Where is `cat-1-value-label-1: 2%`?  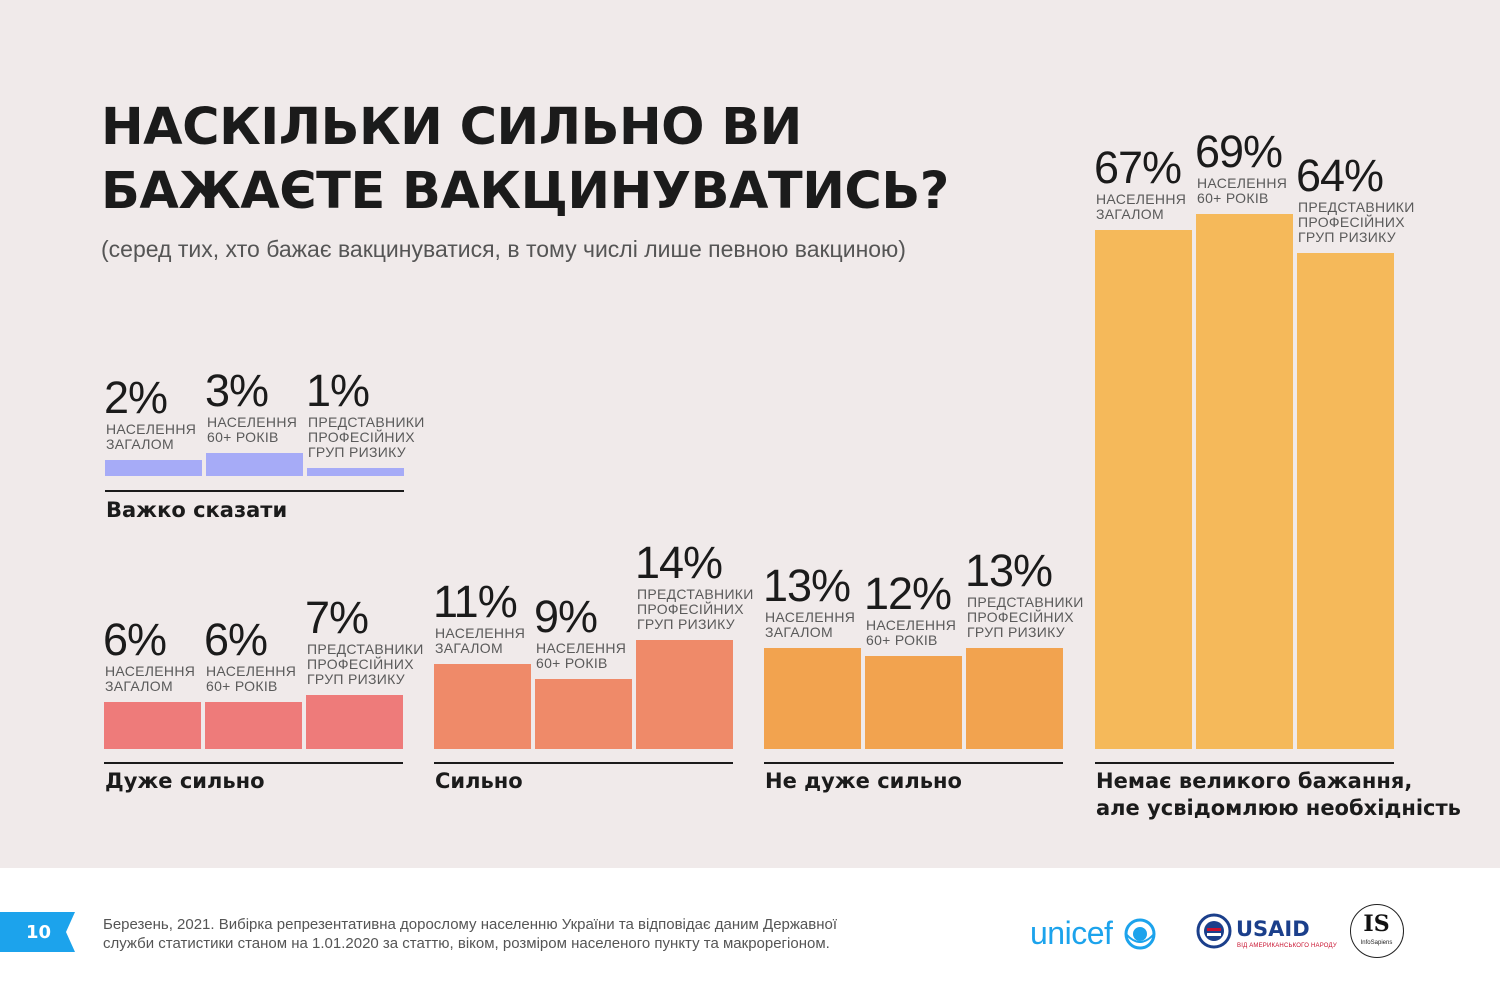 cat-1-value-label-1: 2% is located at coordinates (136, 397).